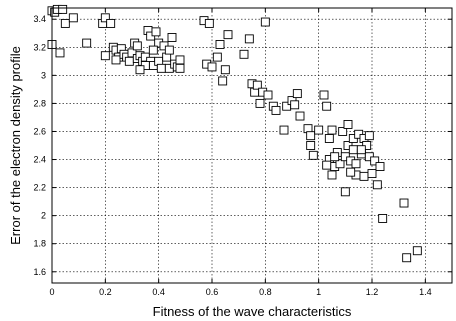 The width and height of the screenshot is (456, 321). I want to click on y-tick-label: 3, so click(43, 75).